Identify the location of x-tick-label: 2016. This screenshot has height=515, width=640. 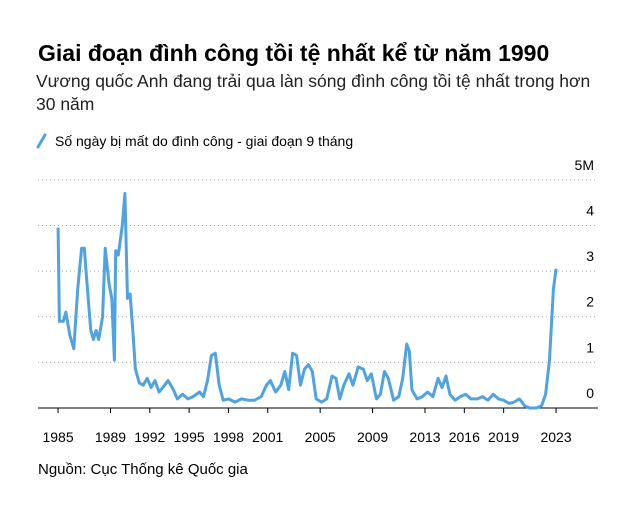
(464, 437).